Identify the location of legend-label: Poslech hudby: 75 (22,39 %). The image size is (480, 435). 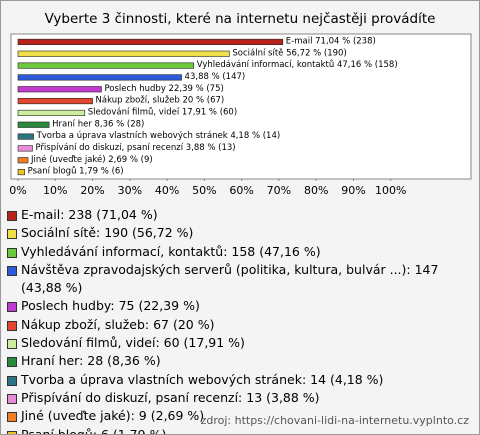
(110, 306).